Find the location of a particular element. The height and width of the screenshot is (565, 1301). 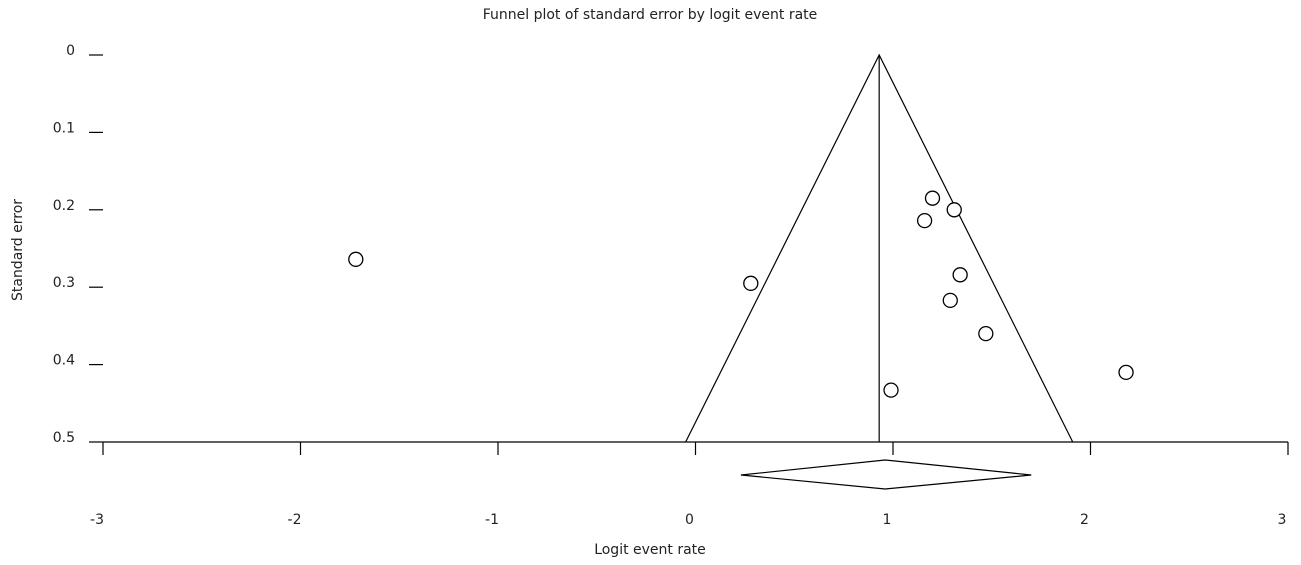

y-tick-label: 0.5 is located at coordinates (64, 438).